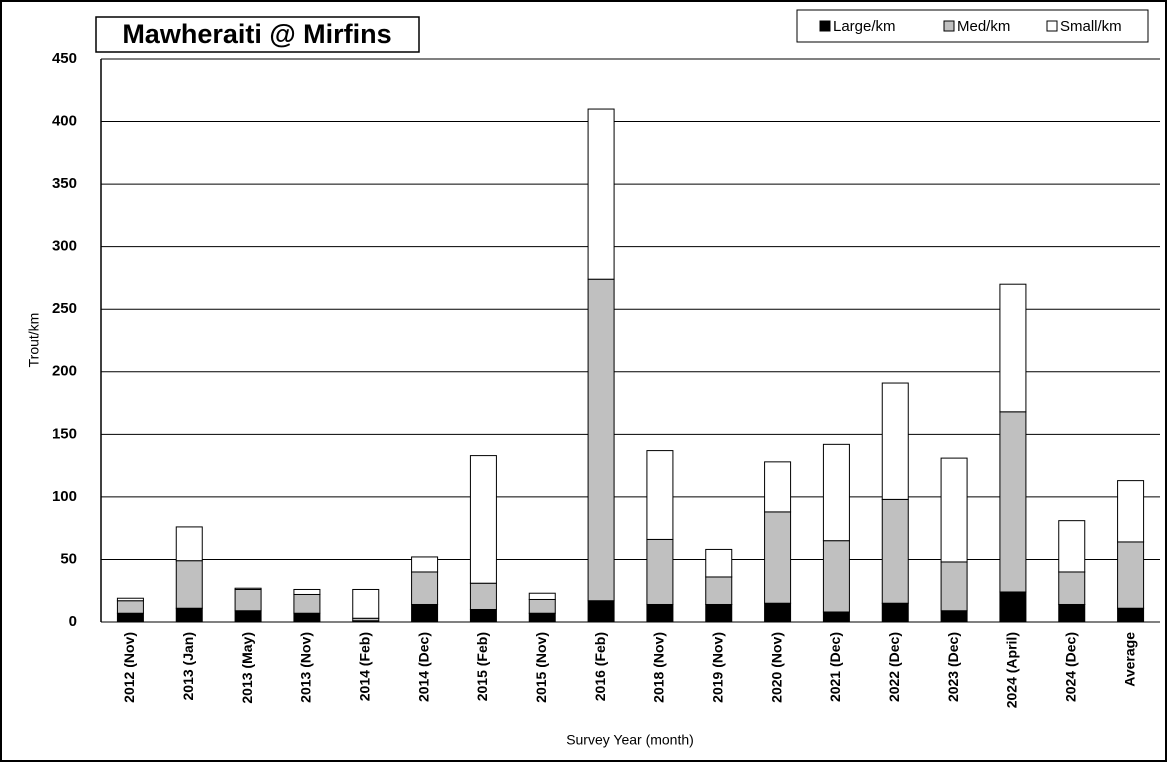 This screenshot has height=768, width=1168. I want to click on y-tick-label: 0, so click(73, 621).